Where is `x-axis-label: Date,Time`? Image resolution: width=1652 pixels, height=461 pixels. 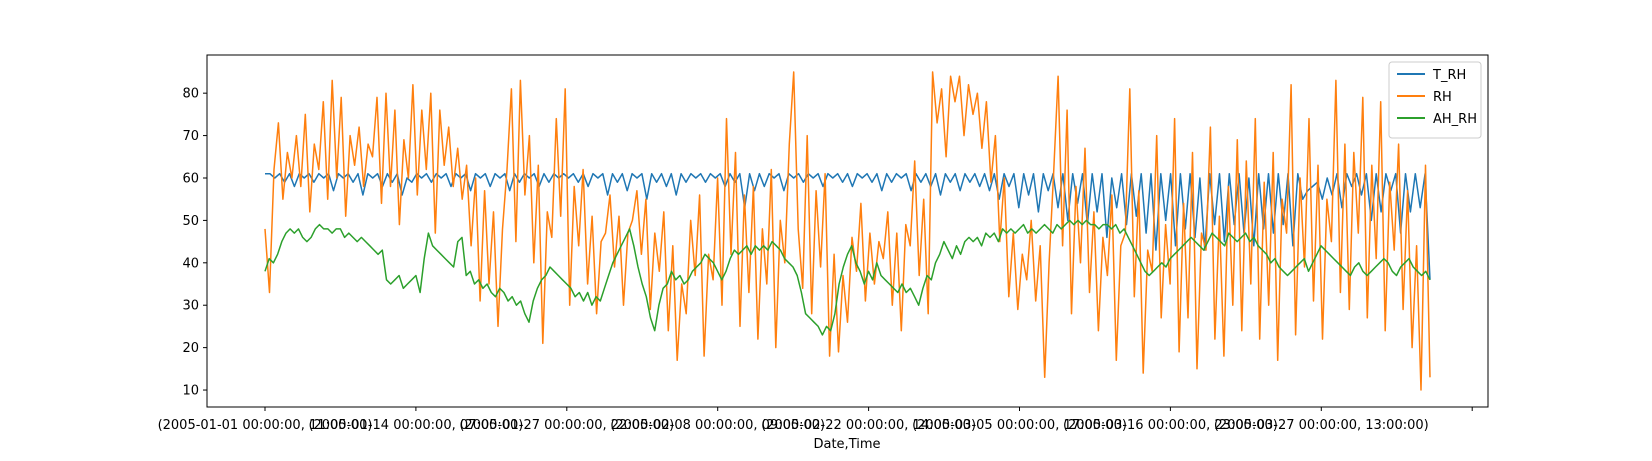
x-axis-label: Date,Time is located at coordinates (846, 444).